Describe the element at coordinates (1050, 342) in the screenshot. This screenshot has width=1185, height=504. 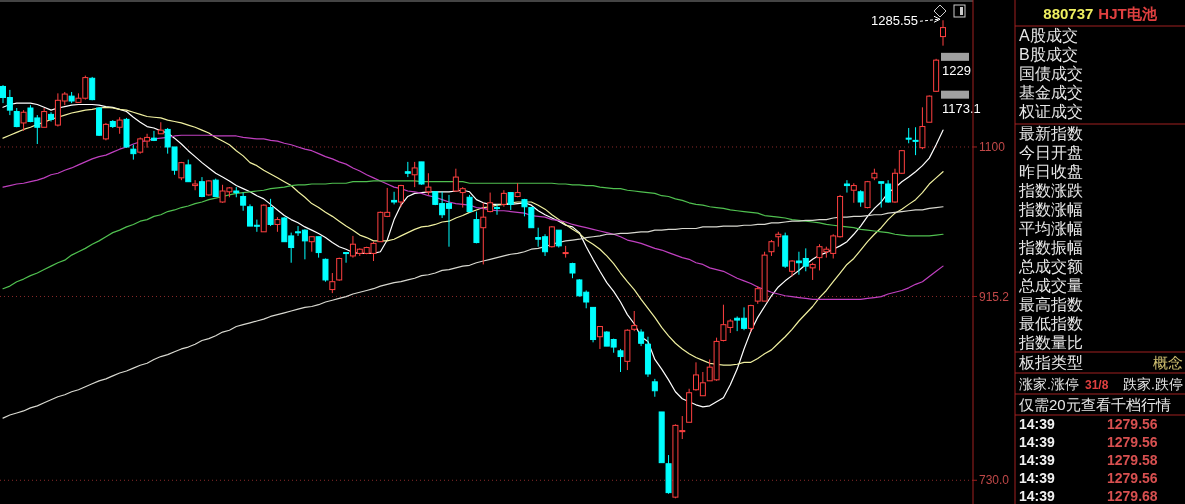
I see `text: 指数量比` at that location.